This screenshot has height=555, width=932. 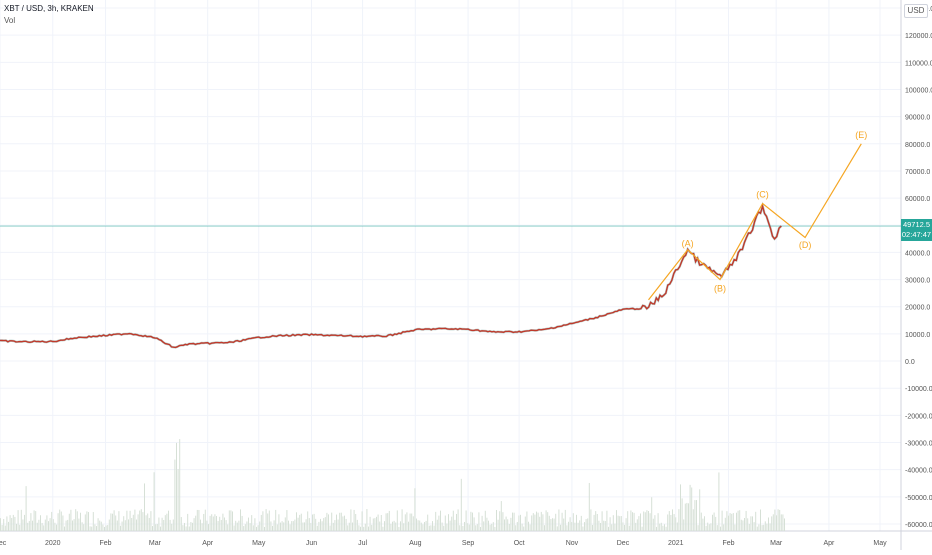 What do you see at coordinates (917, 335) in the screenshot?
I see `y-tick-label: 10000.0` at bounding box center [917, 335].